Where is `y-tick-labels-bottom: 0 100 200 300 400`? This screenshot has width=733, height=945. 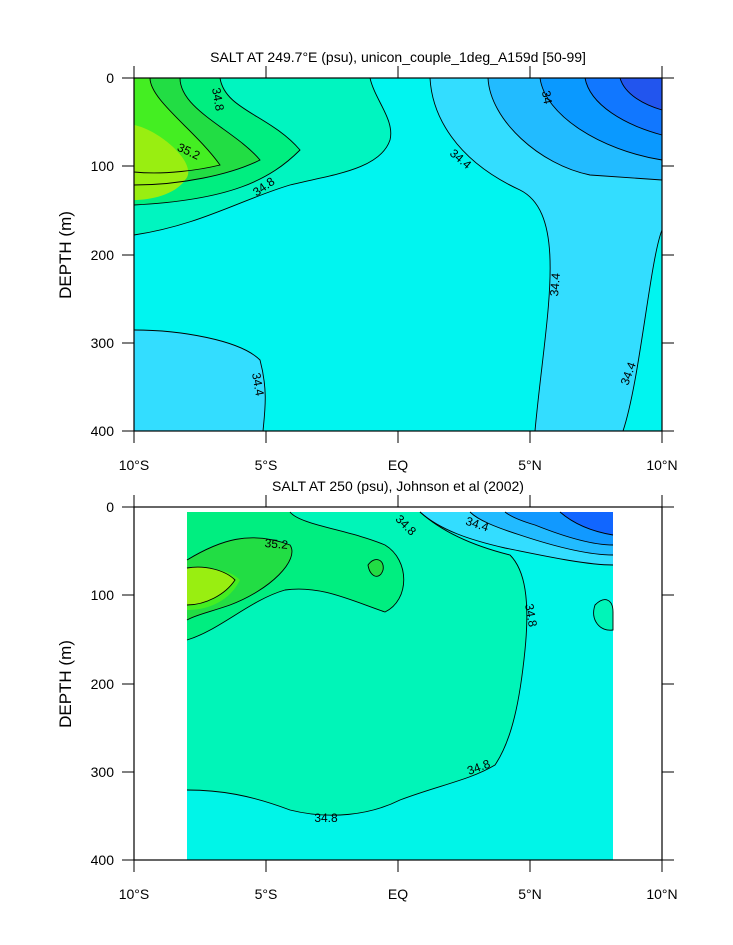 y-tick-labels-bottom: 0 100 200 300 400 is located at coordinates (103, 683).